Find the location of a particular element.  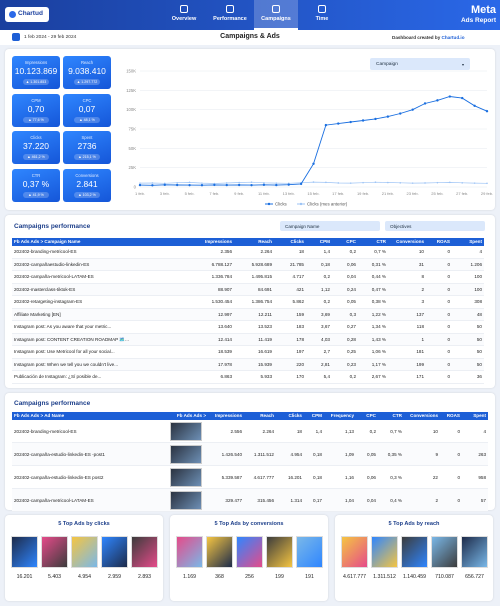

kpi-label: Conversions is located at coordinates (87, 175).